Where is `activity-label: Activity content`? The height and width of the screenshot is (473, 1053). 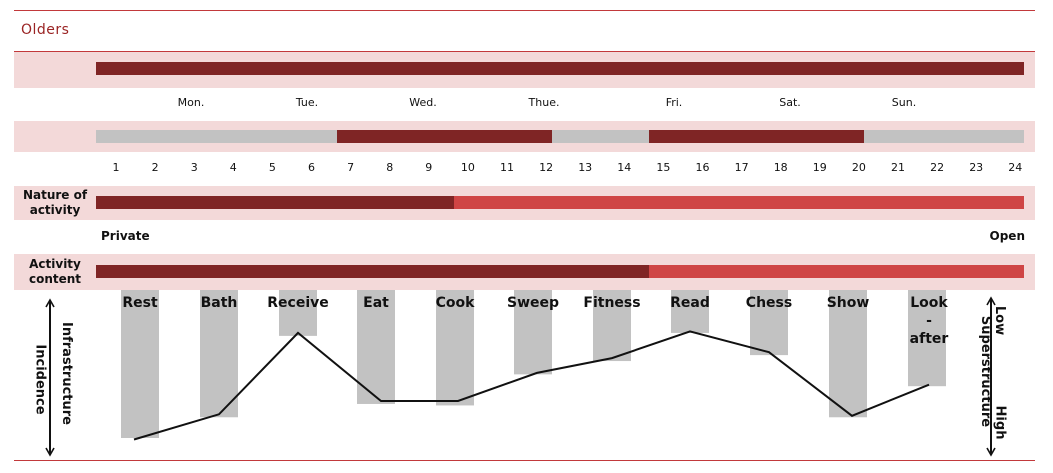 activity-label: Activity content is located at coordinates (55, 271).